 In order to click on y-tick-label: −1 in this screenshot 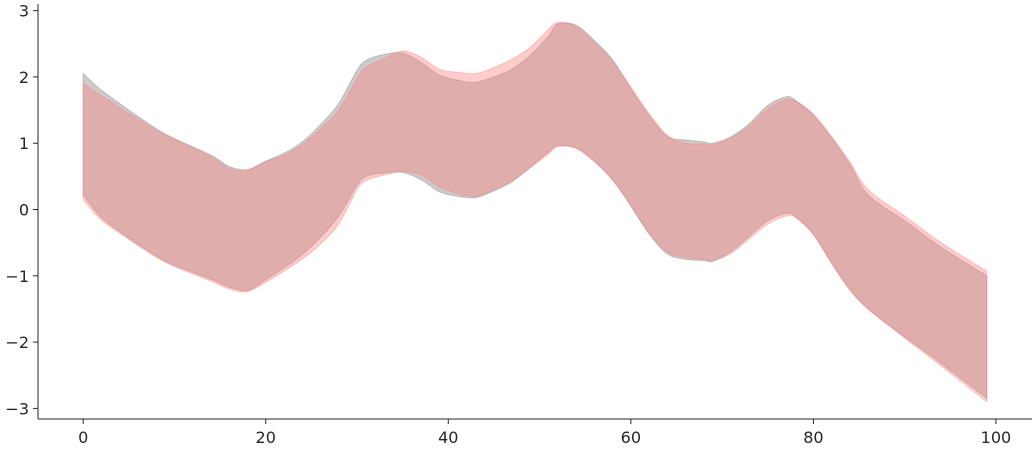, I will do `click(17, 276)`.